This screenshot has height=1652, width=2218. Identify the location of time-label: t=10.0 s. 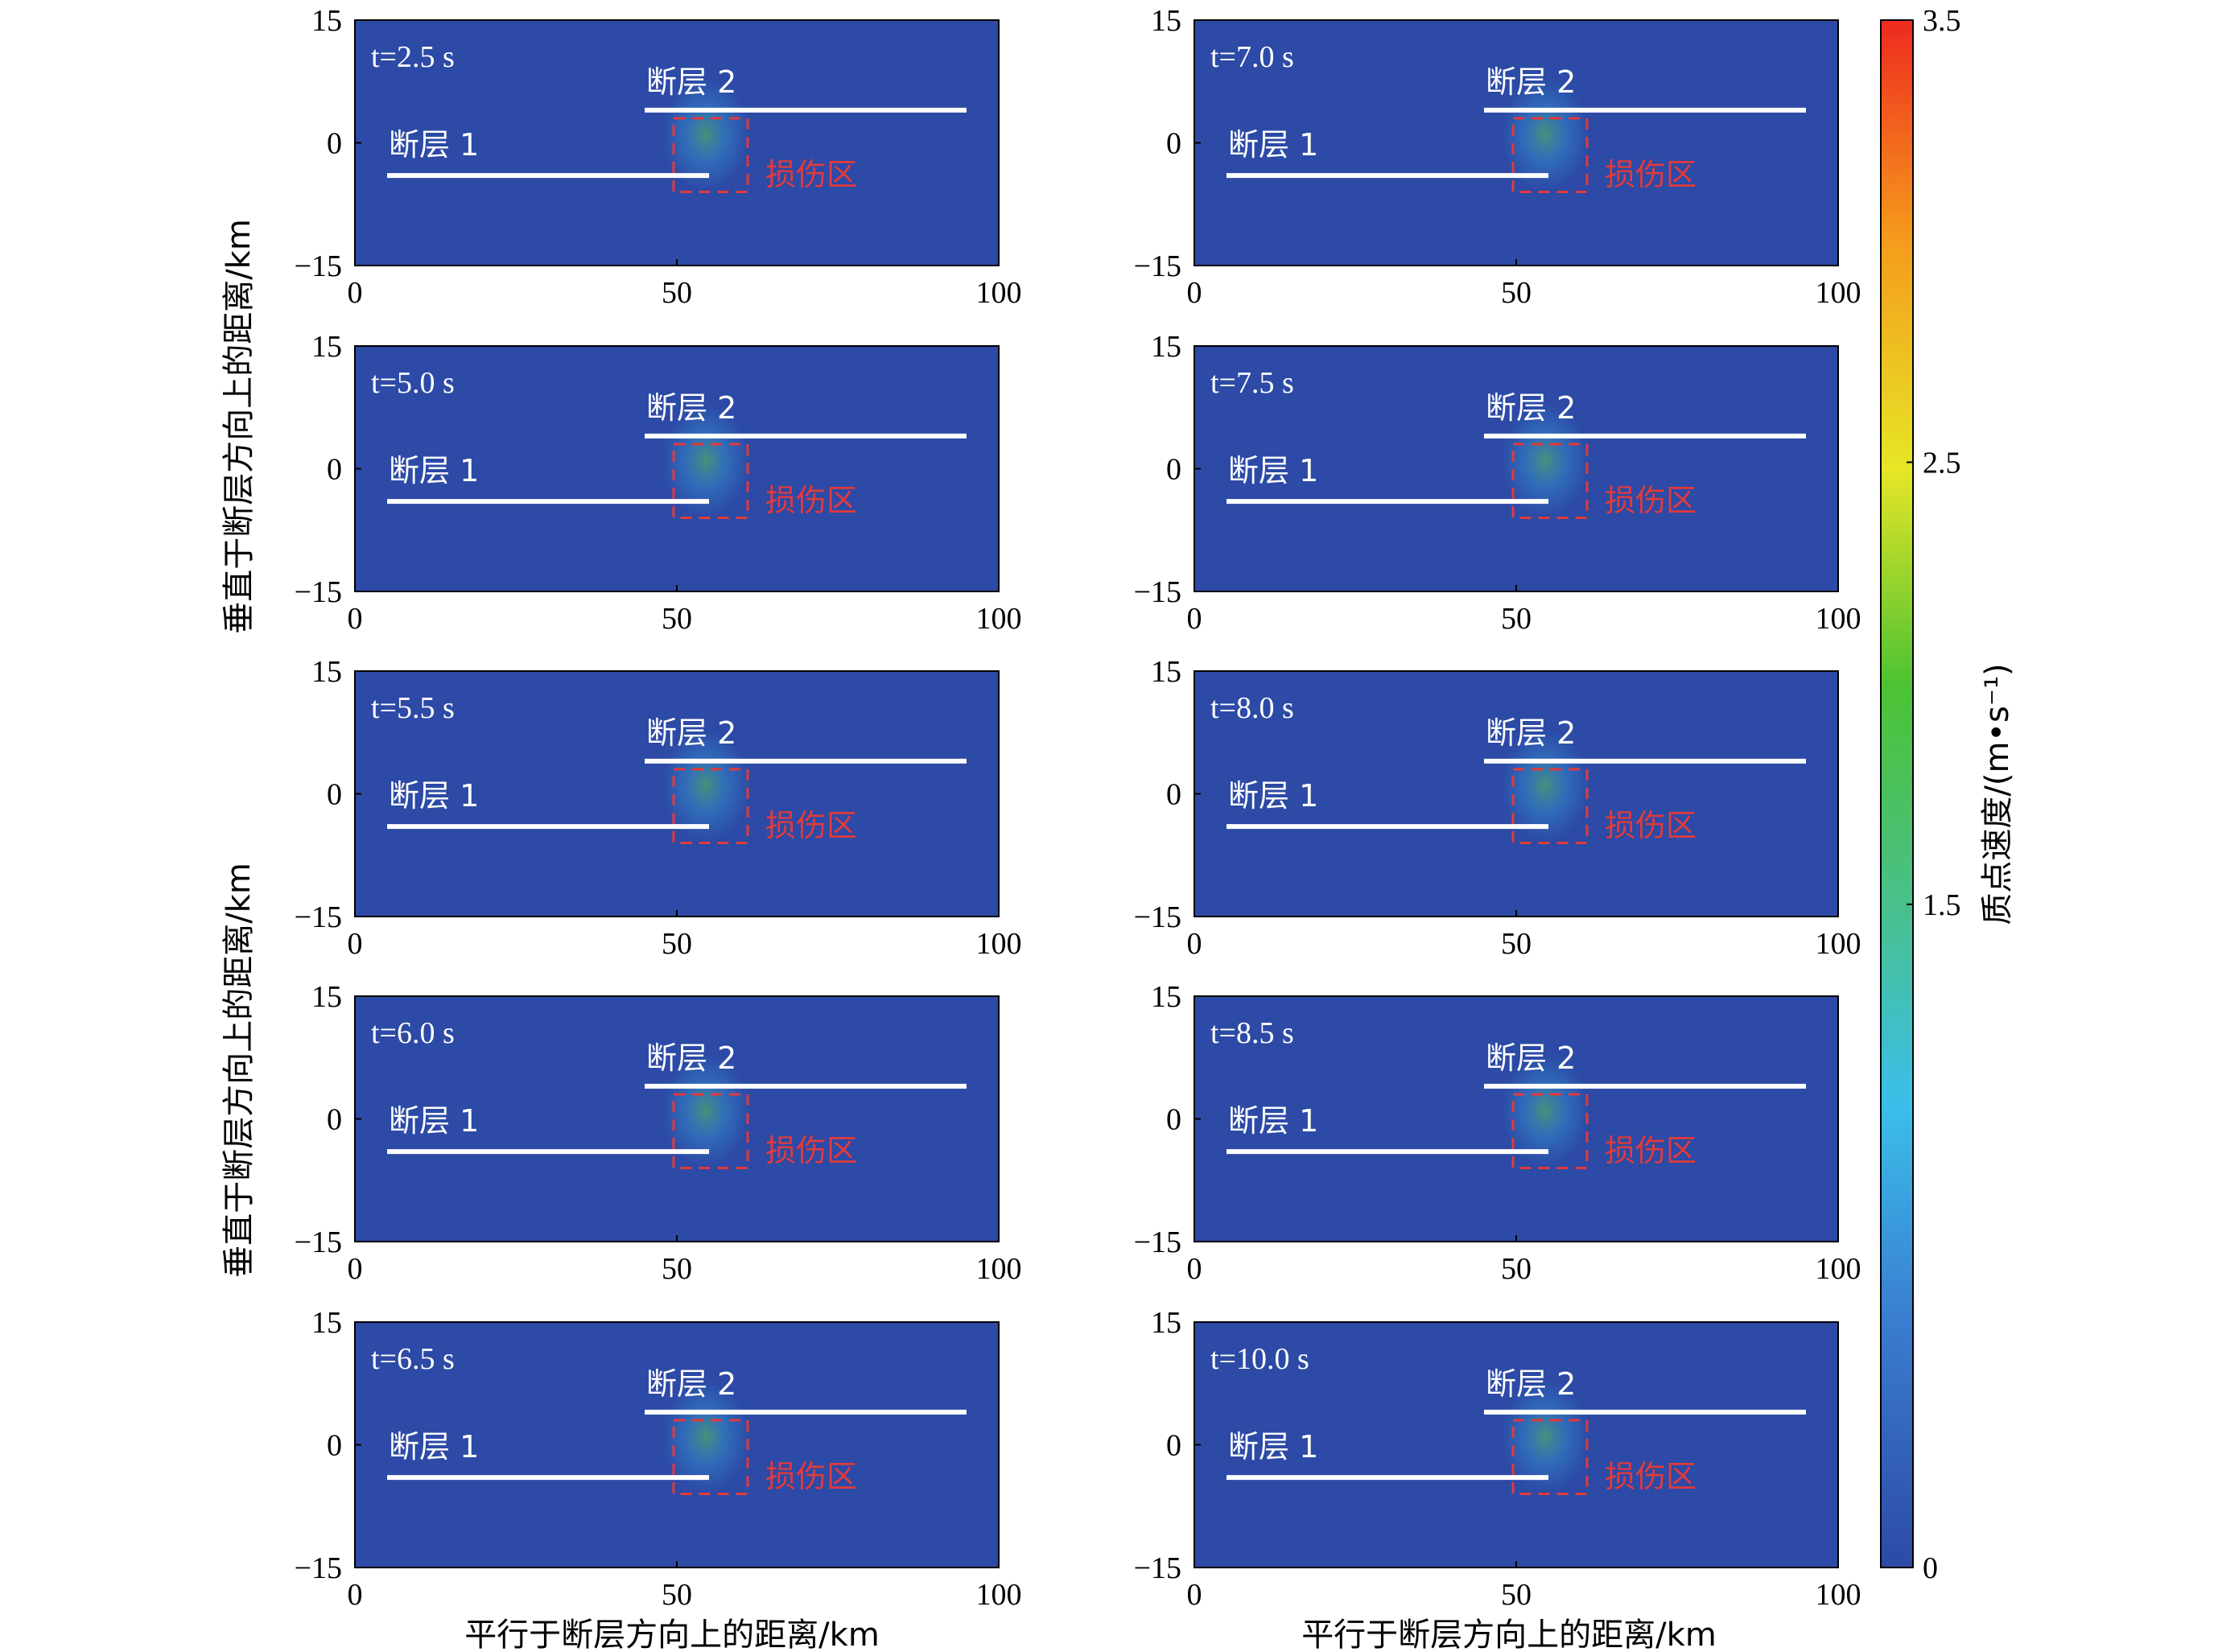
(1259, 1359).